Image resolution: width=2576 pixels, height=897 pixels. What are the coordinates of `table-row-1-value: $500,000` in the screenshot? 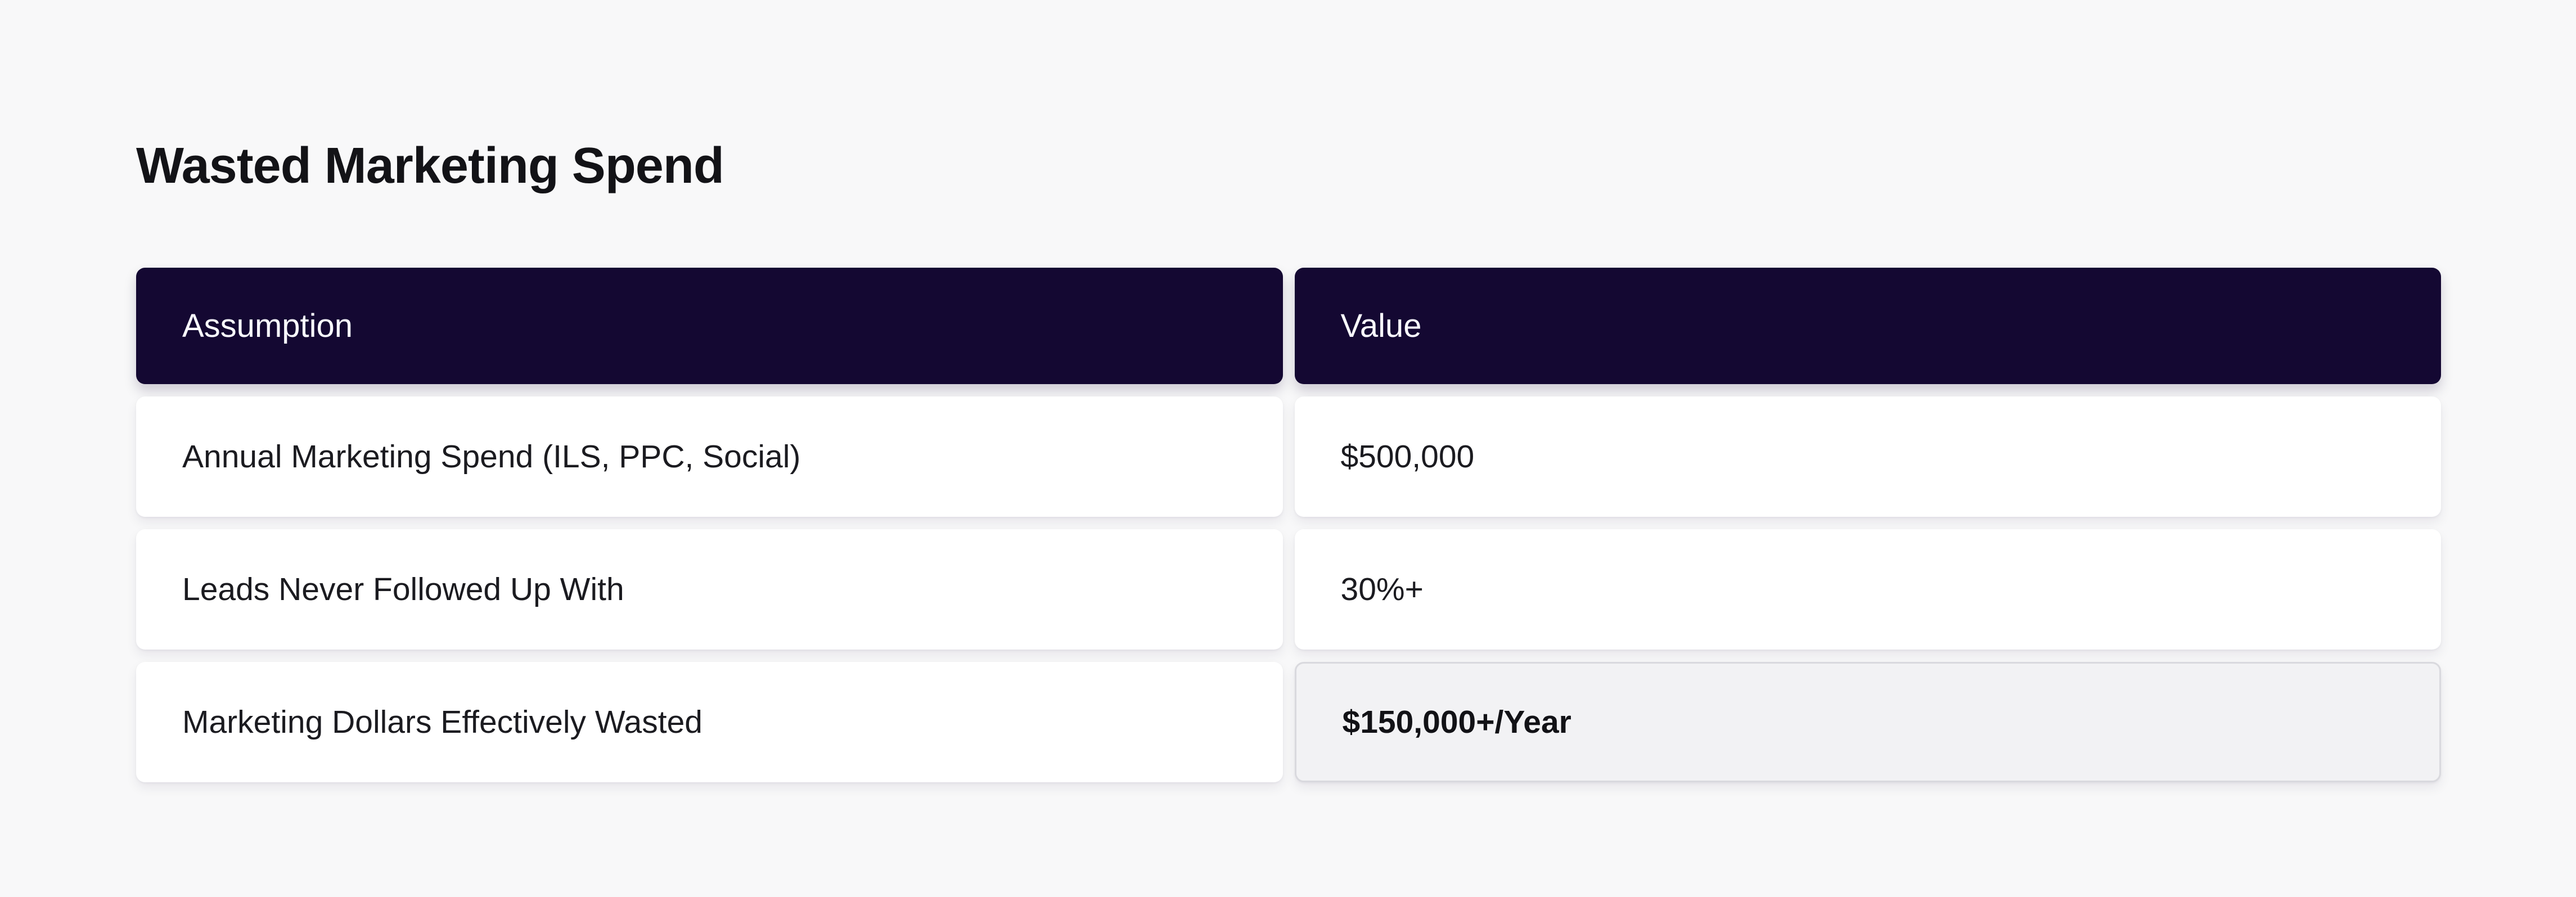 It's located at (1867, 456).